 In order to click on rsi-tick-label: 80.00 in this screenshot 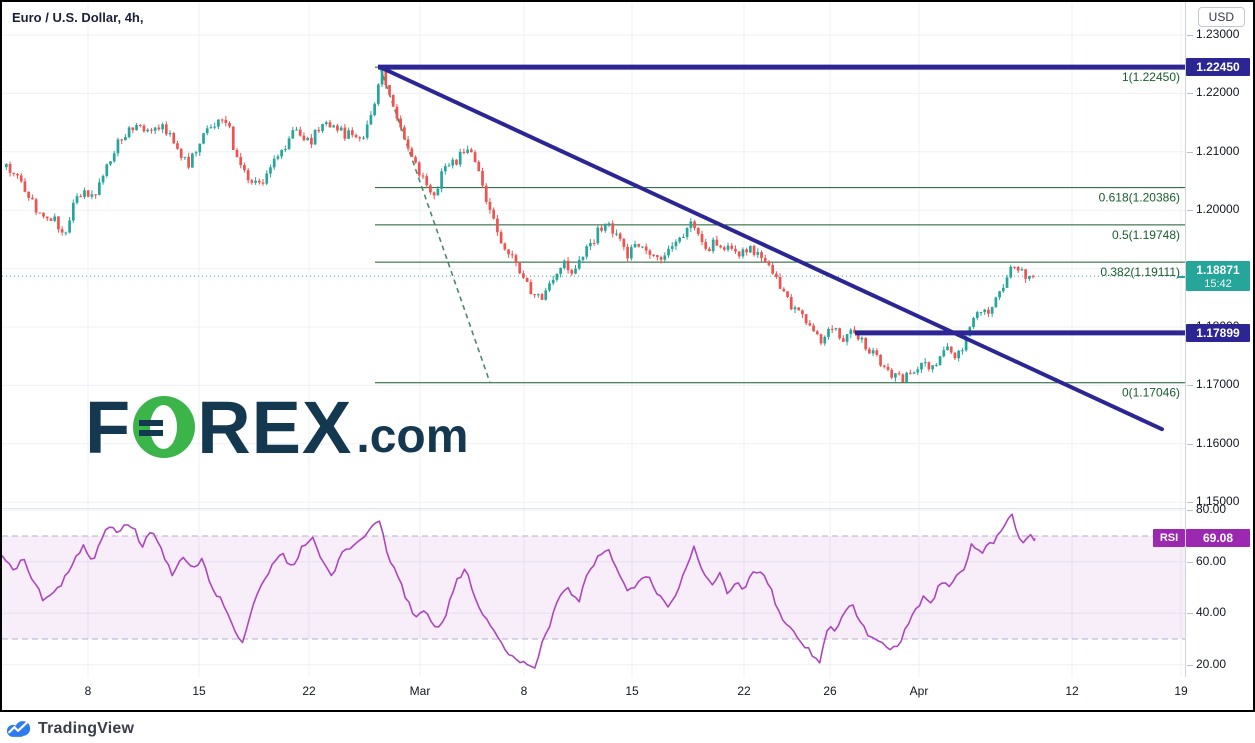, I will do `click(1206, 509)`.